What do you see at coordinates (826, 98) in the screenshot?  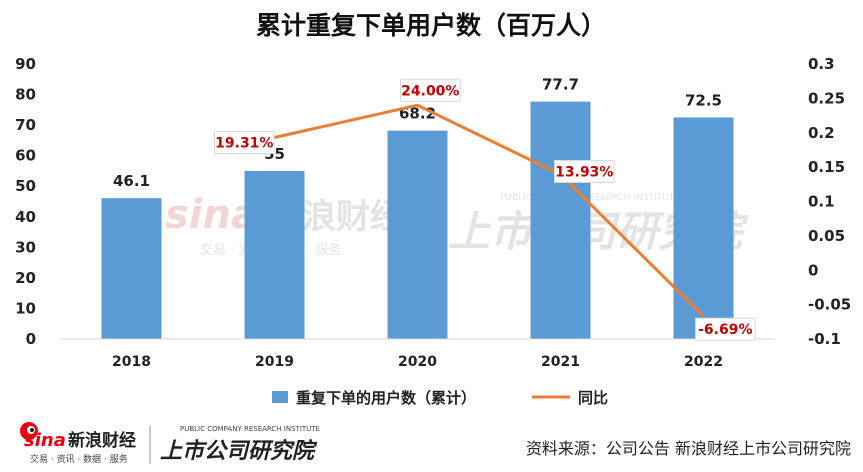 I see `y-right-tick-label: 0.25` at bounding box center [826, 98].